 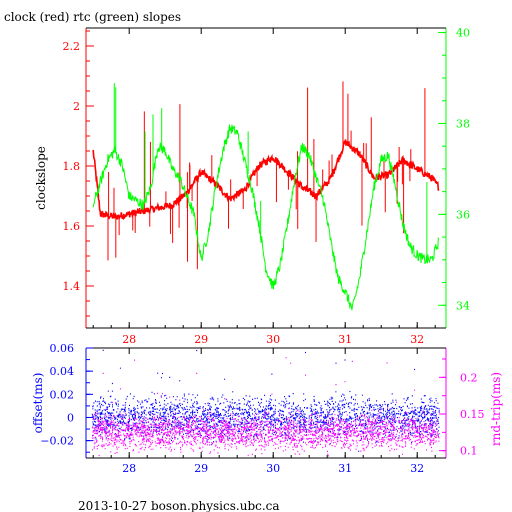 What do you see at coordinates (72, 226) in the screenshot?
I see `top-y-tick-label: 1.6` at bounding box center [72, 226].